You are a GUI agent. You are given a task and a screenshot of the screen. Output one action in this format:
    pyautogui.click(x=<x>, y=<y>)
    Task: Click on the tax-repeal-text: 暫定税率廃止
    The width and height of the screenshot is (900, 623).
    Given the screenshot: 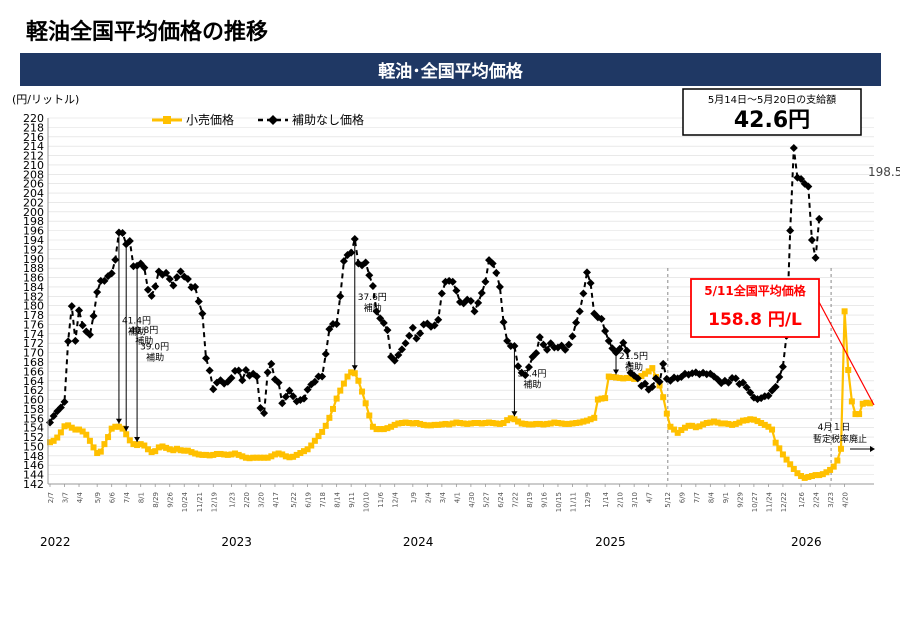 What is the action you would take?
    pyautogui.click(x=840, y=439)
    